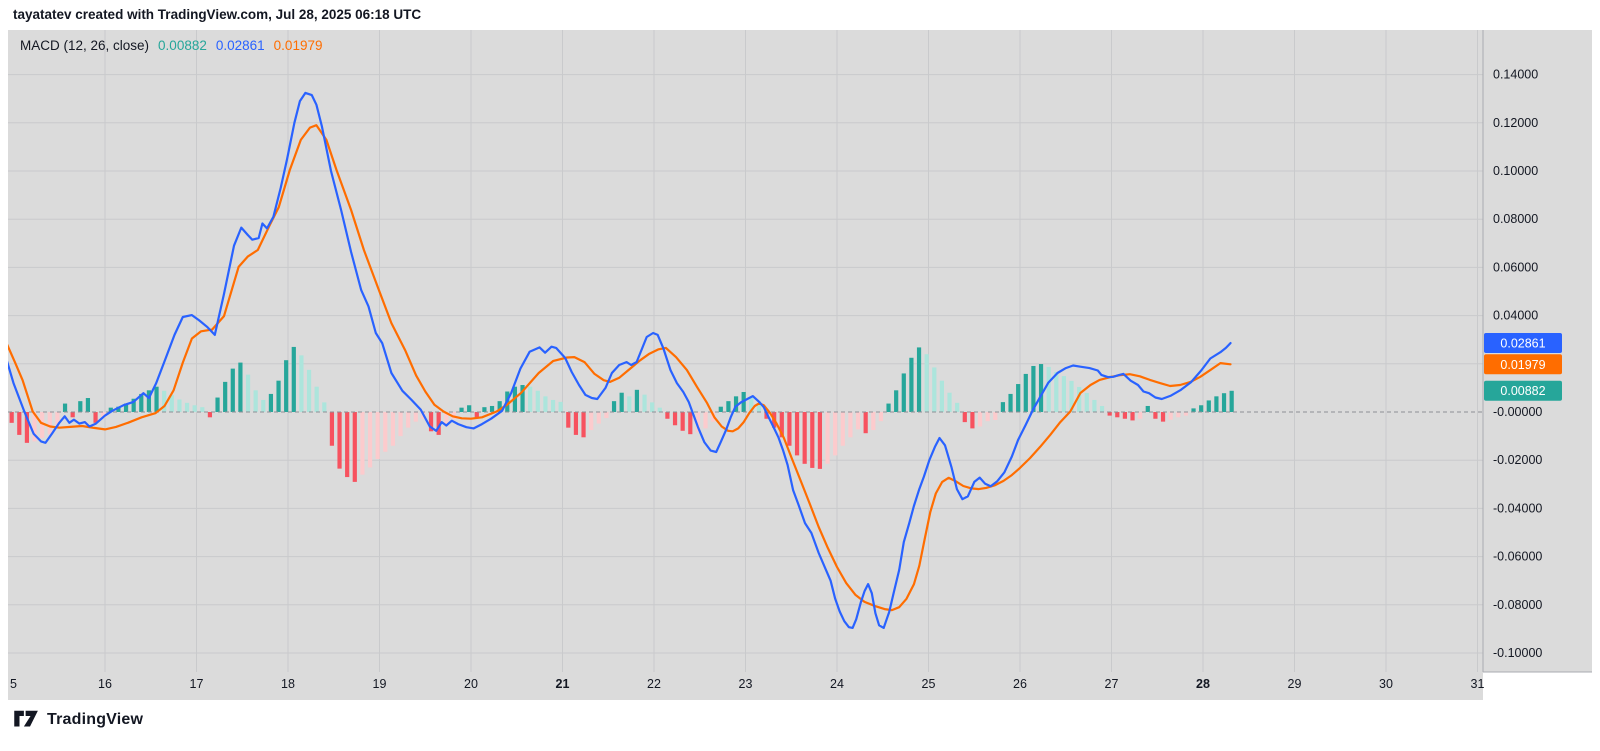 This screenshot has width=1600, height=751. What do you see at coordinates (1515, 123) in the screenshot?
I see `price-axis-label: 0.12000` at bounding box center [1515, 123].